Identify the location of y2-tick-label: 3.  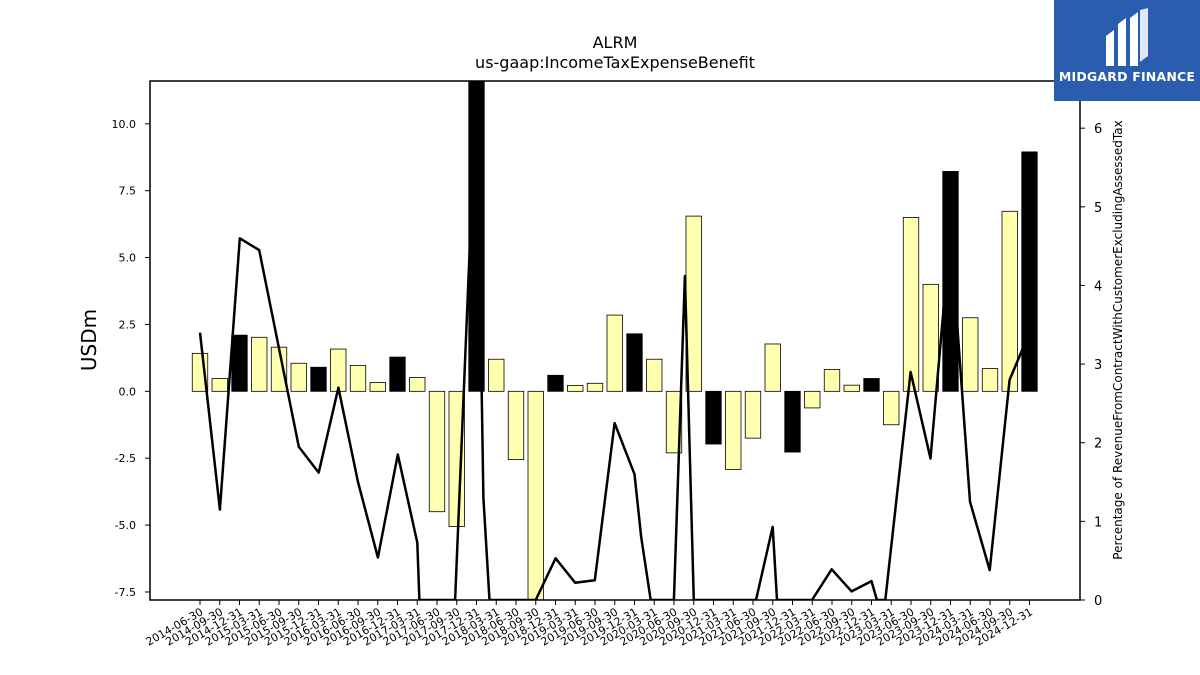
(1098, 365).